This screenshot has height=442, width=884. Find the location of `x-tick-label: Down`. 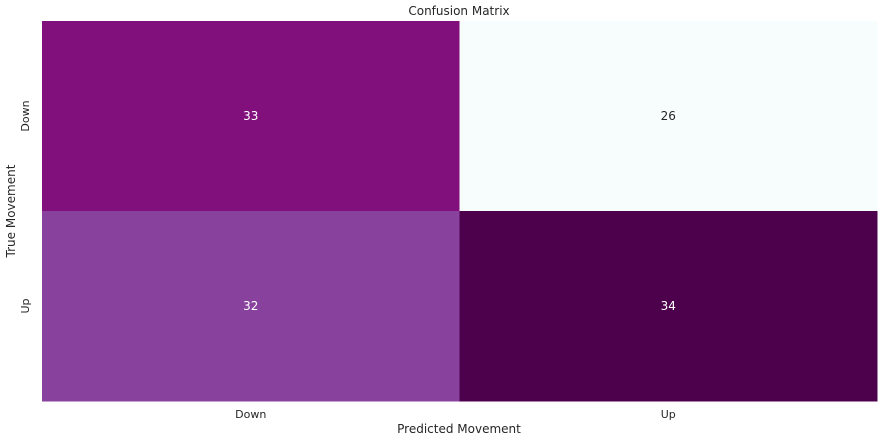

x-tick-label: Down is located at coordinates (250, 414).